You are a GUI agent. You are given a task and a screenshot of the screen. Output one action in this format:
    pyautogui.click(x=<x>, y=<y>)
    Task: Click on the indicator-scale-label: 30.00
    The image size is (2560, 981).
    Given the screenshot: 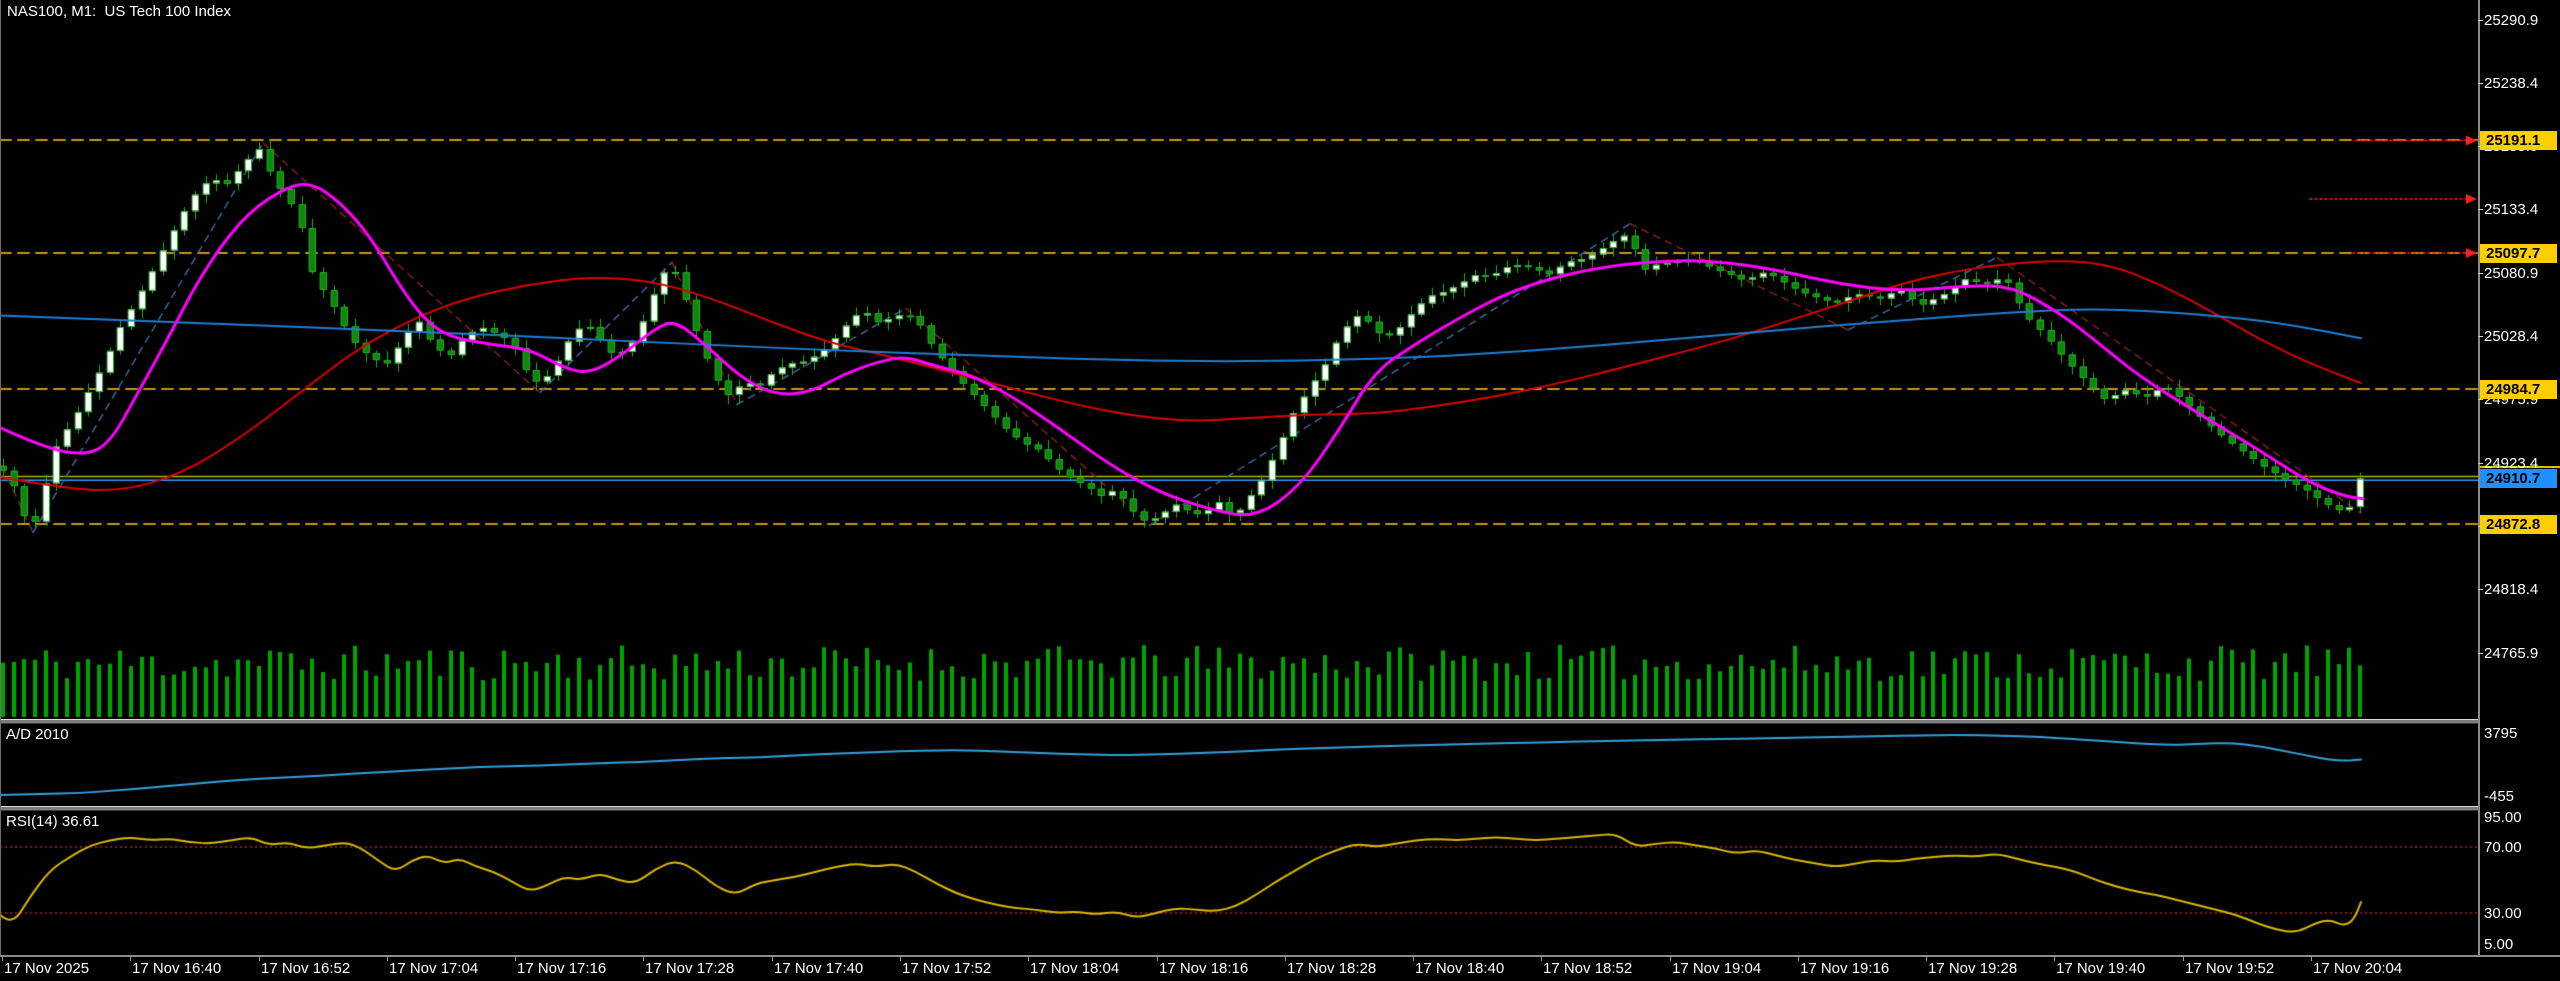 What is the action you would take?
    pyautogui.click(x=2503, y=913)
    